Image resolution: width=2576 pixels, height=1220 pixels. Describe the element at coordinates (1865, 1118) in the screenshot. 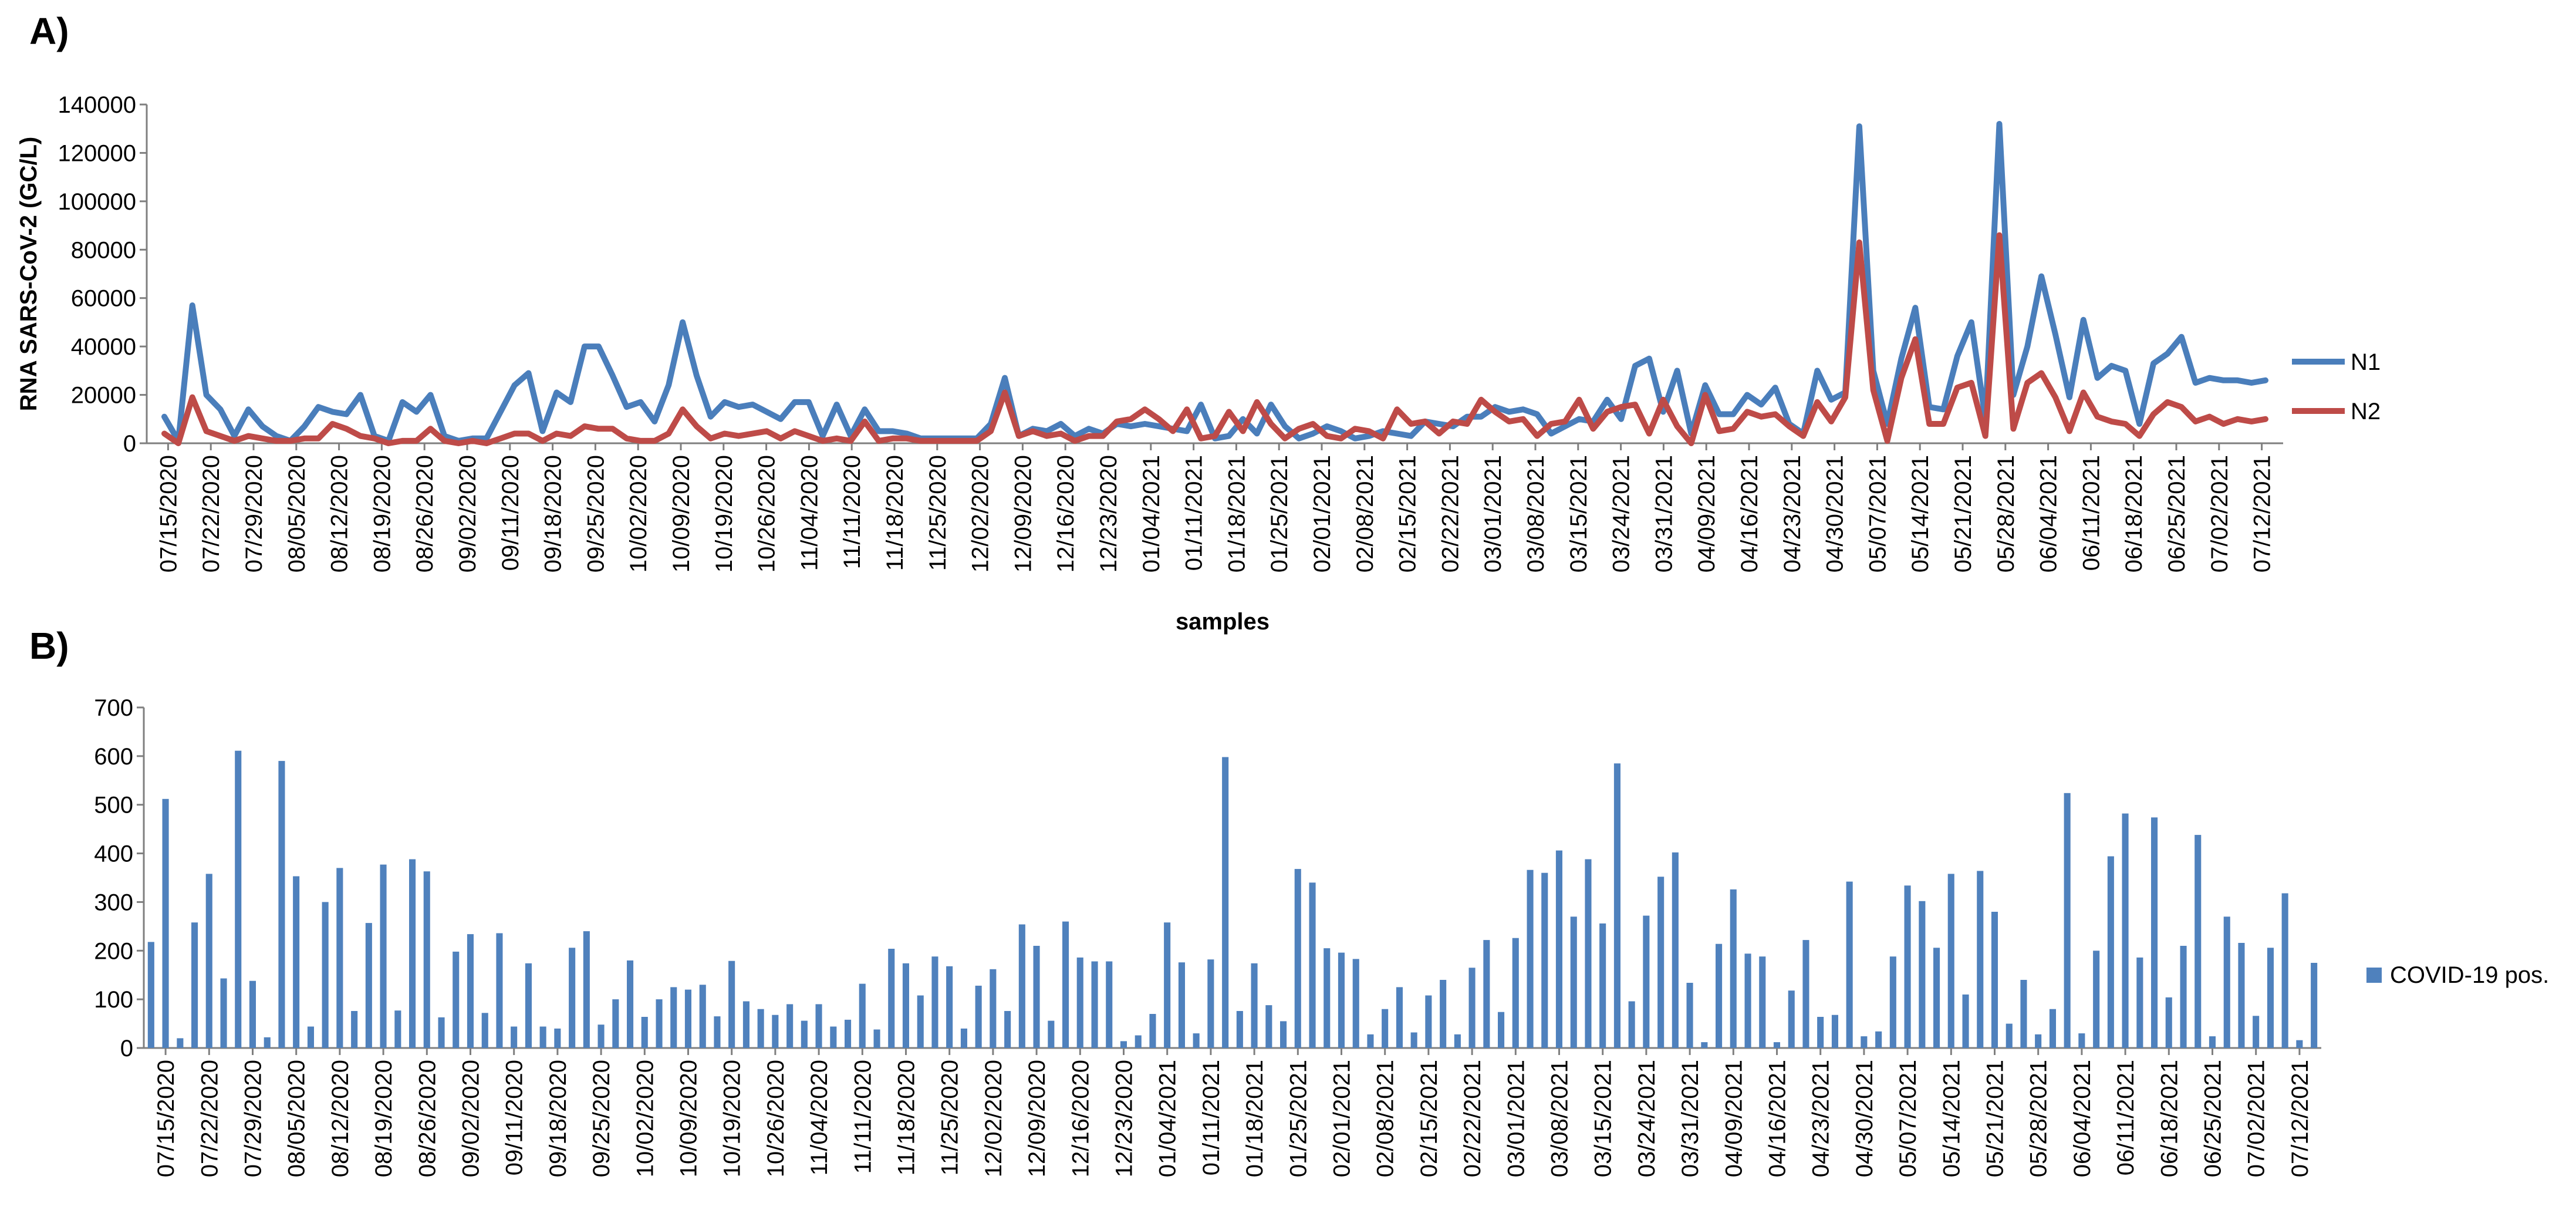

I see `panel-b-x-tick-label: 04/30/2021` at that location.